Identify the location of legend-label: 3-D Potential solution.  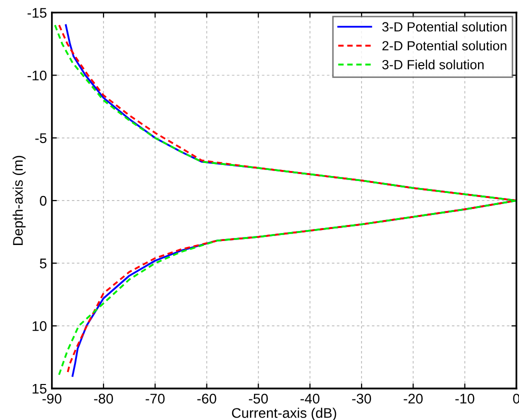
(444, 27).